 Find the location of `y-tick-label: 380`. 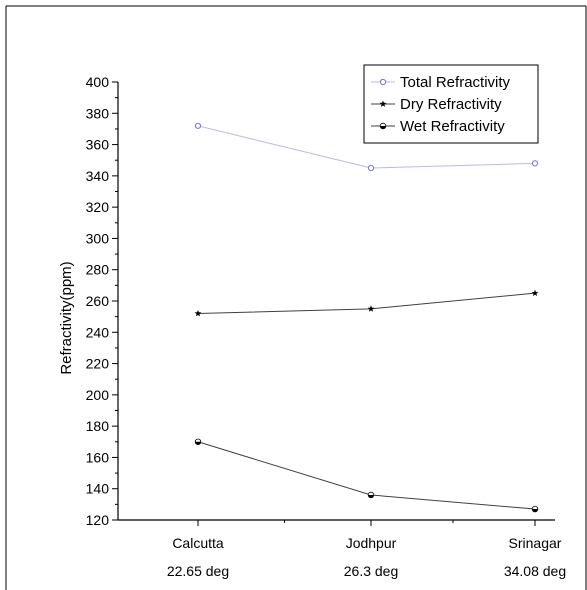

y-tick-label: 380 is located at coordinates (98, 113).